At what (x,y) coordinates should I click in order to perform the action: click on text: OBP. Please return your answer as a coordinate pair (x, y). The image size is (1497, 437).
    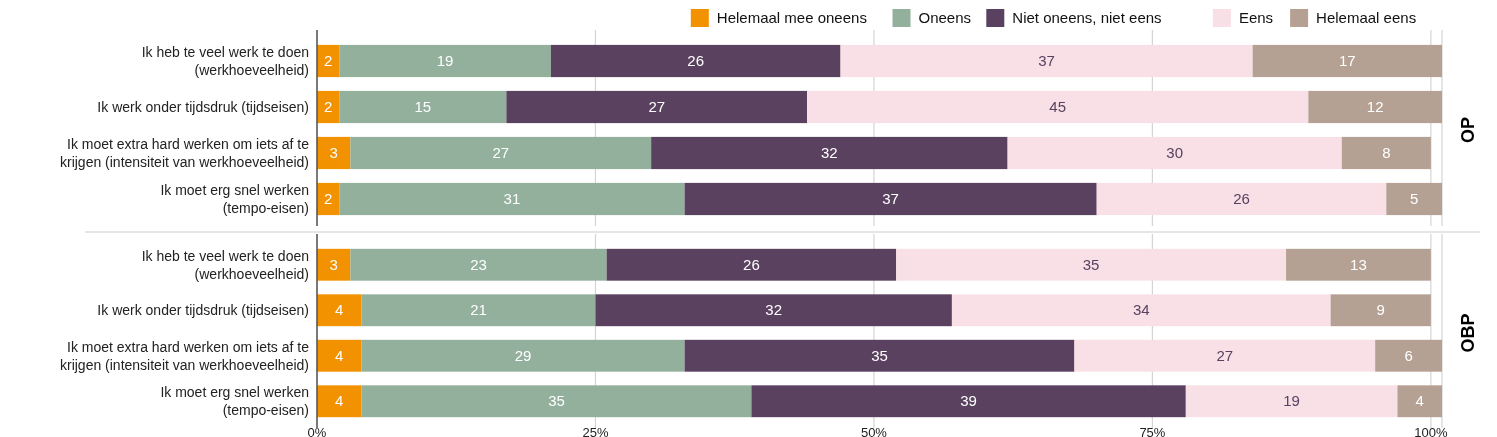
    Looking at the image, I should click on (1468, 333).